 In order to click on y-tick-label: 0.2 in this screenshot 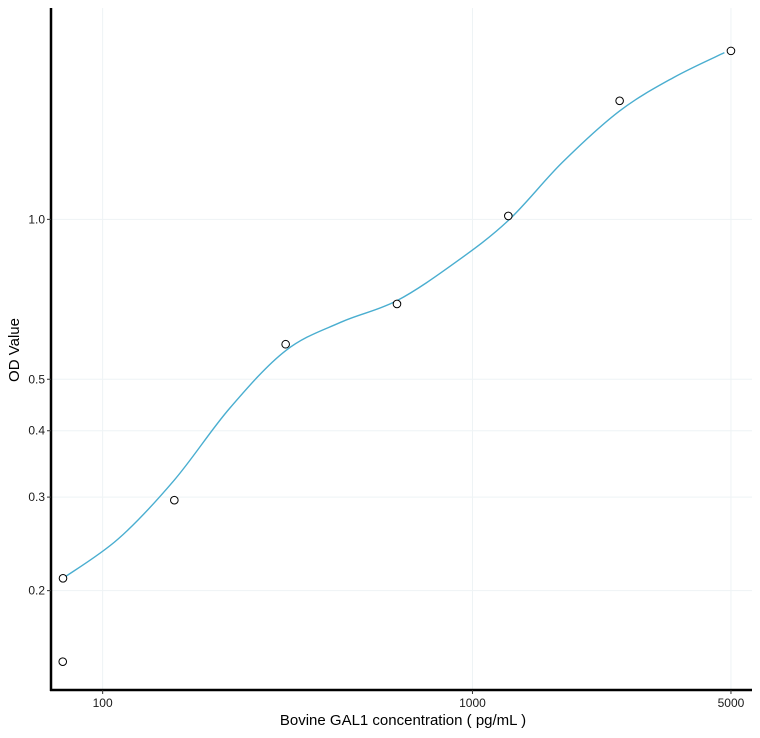, I will do `click(36, 591)`.